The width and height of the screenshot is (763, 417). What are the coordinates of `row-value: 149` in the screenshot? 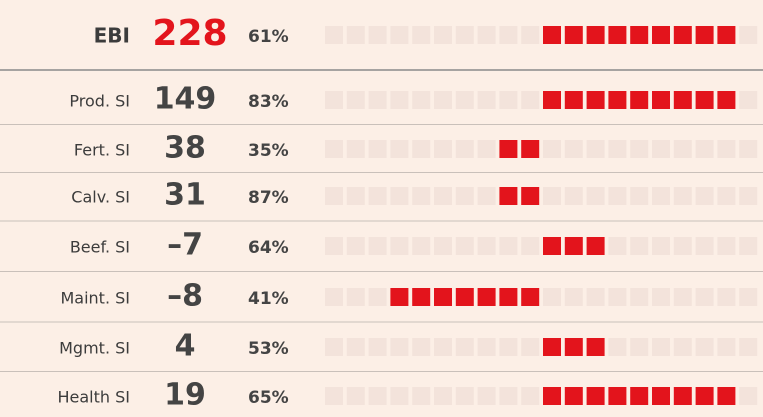 It's located at (185, 99).